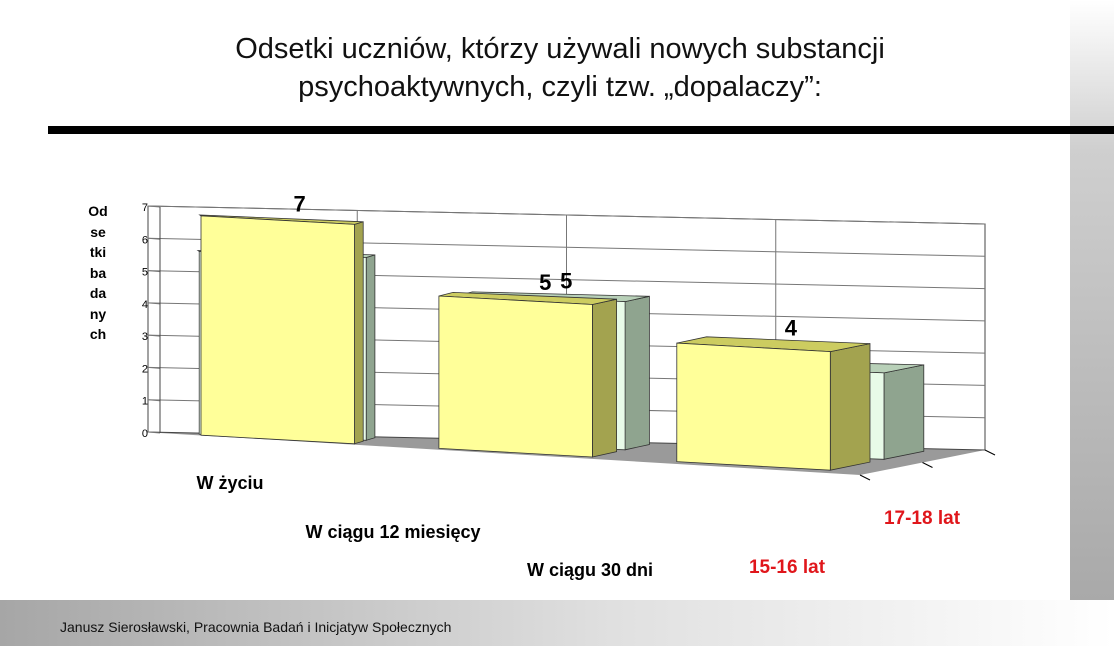  I want to click on y-tick-label: 3, so click(145, 337).